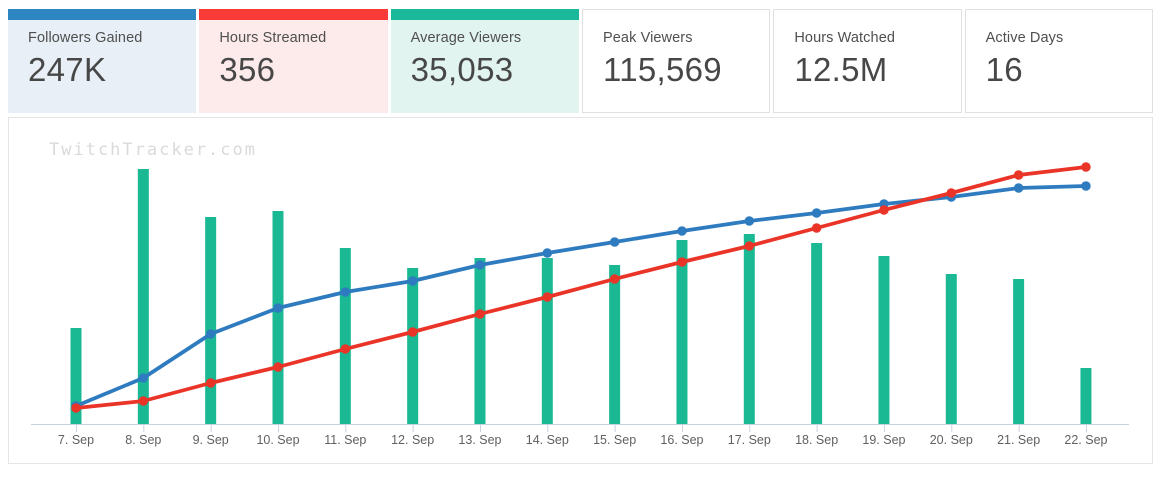 The width and height of the screenshot is (1161, 480). I want to click on stat-value: 35,053, so click(462, 69).